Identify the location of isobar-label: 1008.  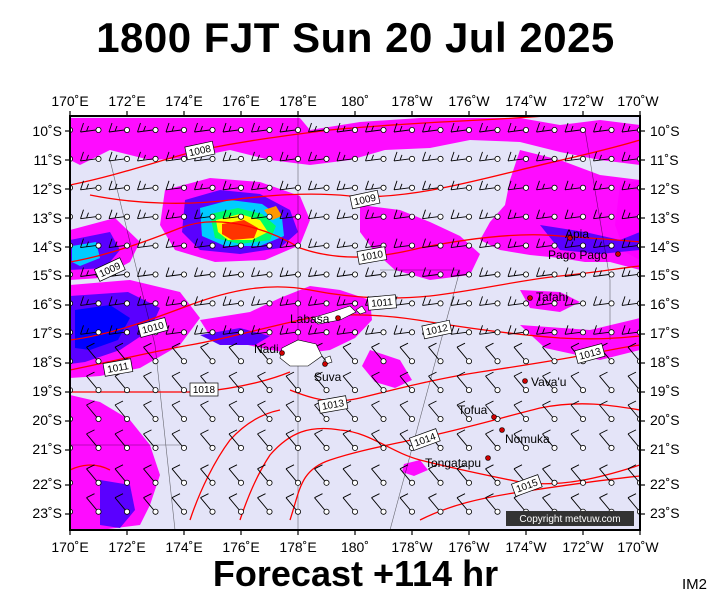
(200, 150).